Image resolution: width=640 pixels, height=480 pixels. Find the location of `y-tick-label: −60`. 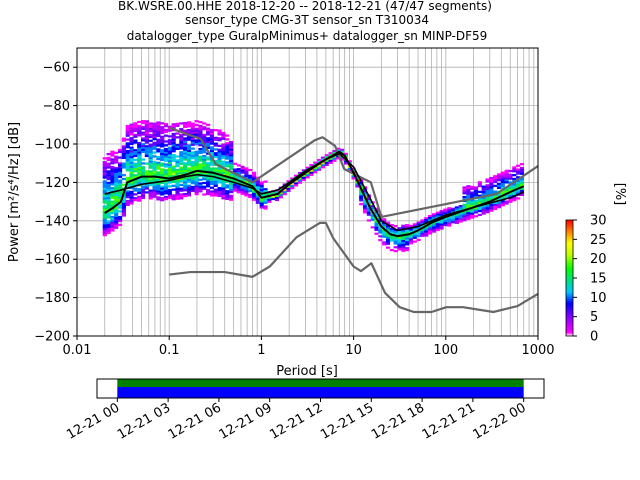

y-tick-label: −60 is located at coordinates (56, 68).